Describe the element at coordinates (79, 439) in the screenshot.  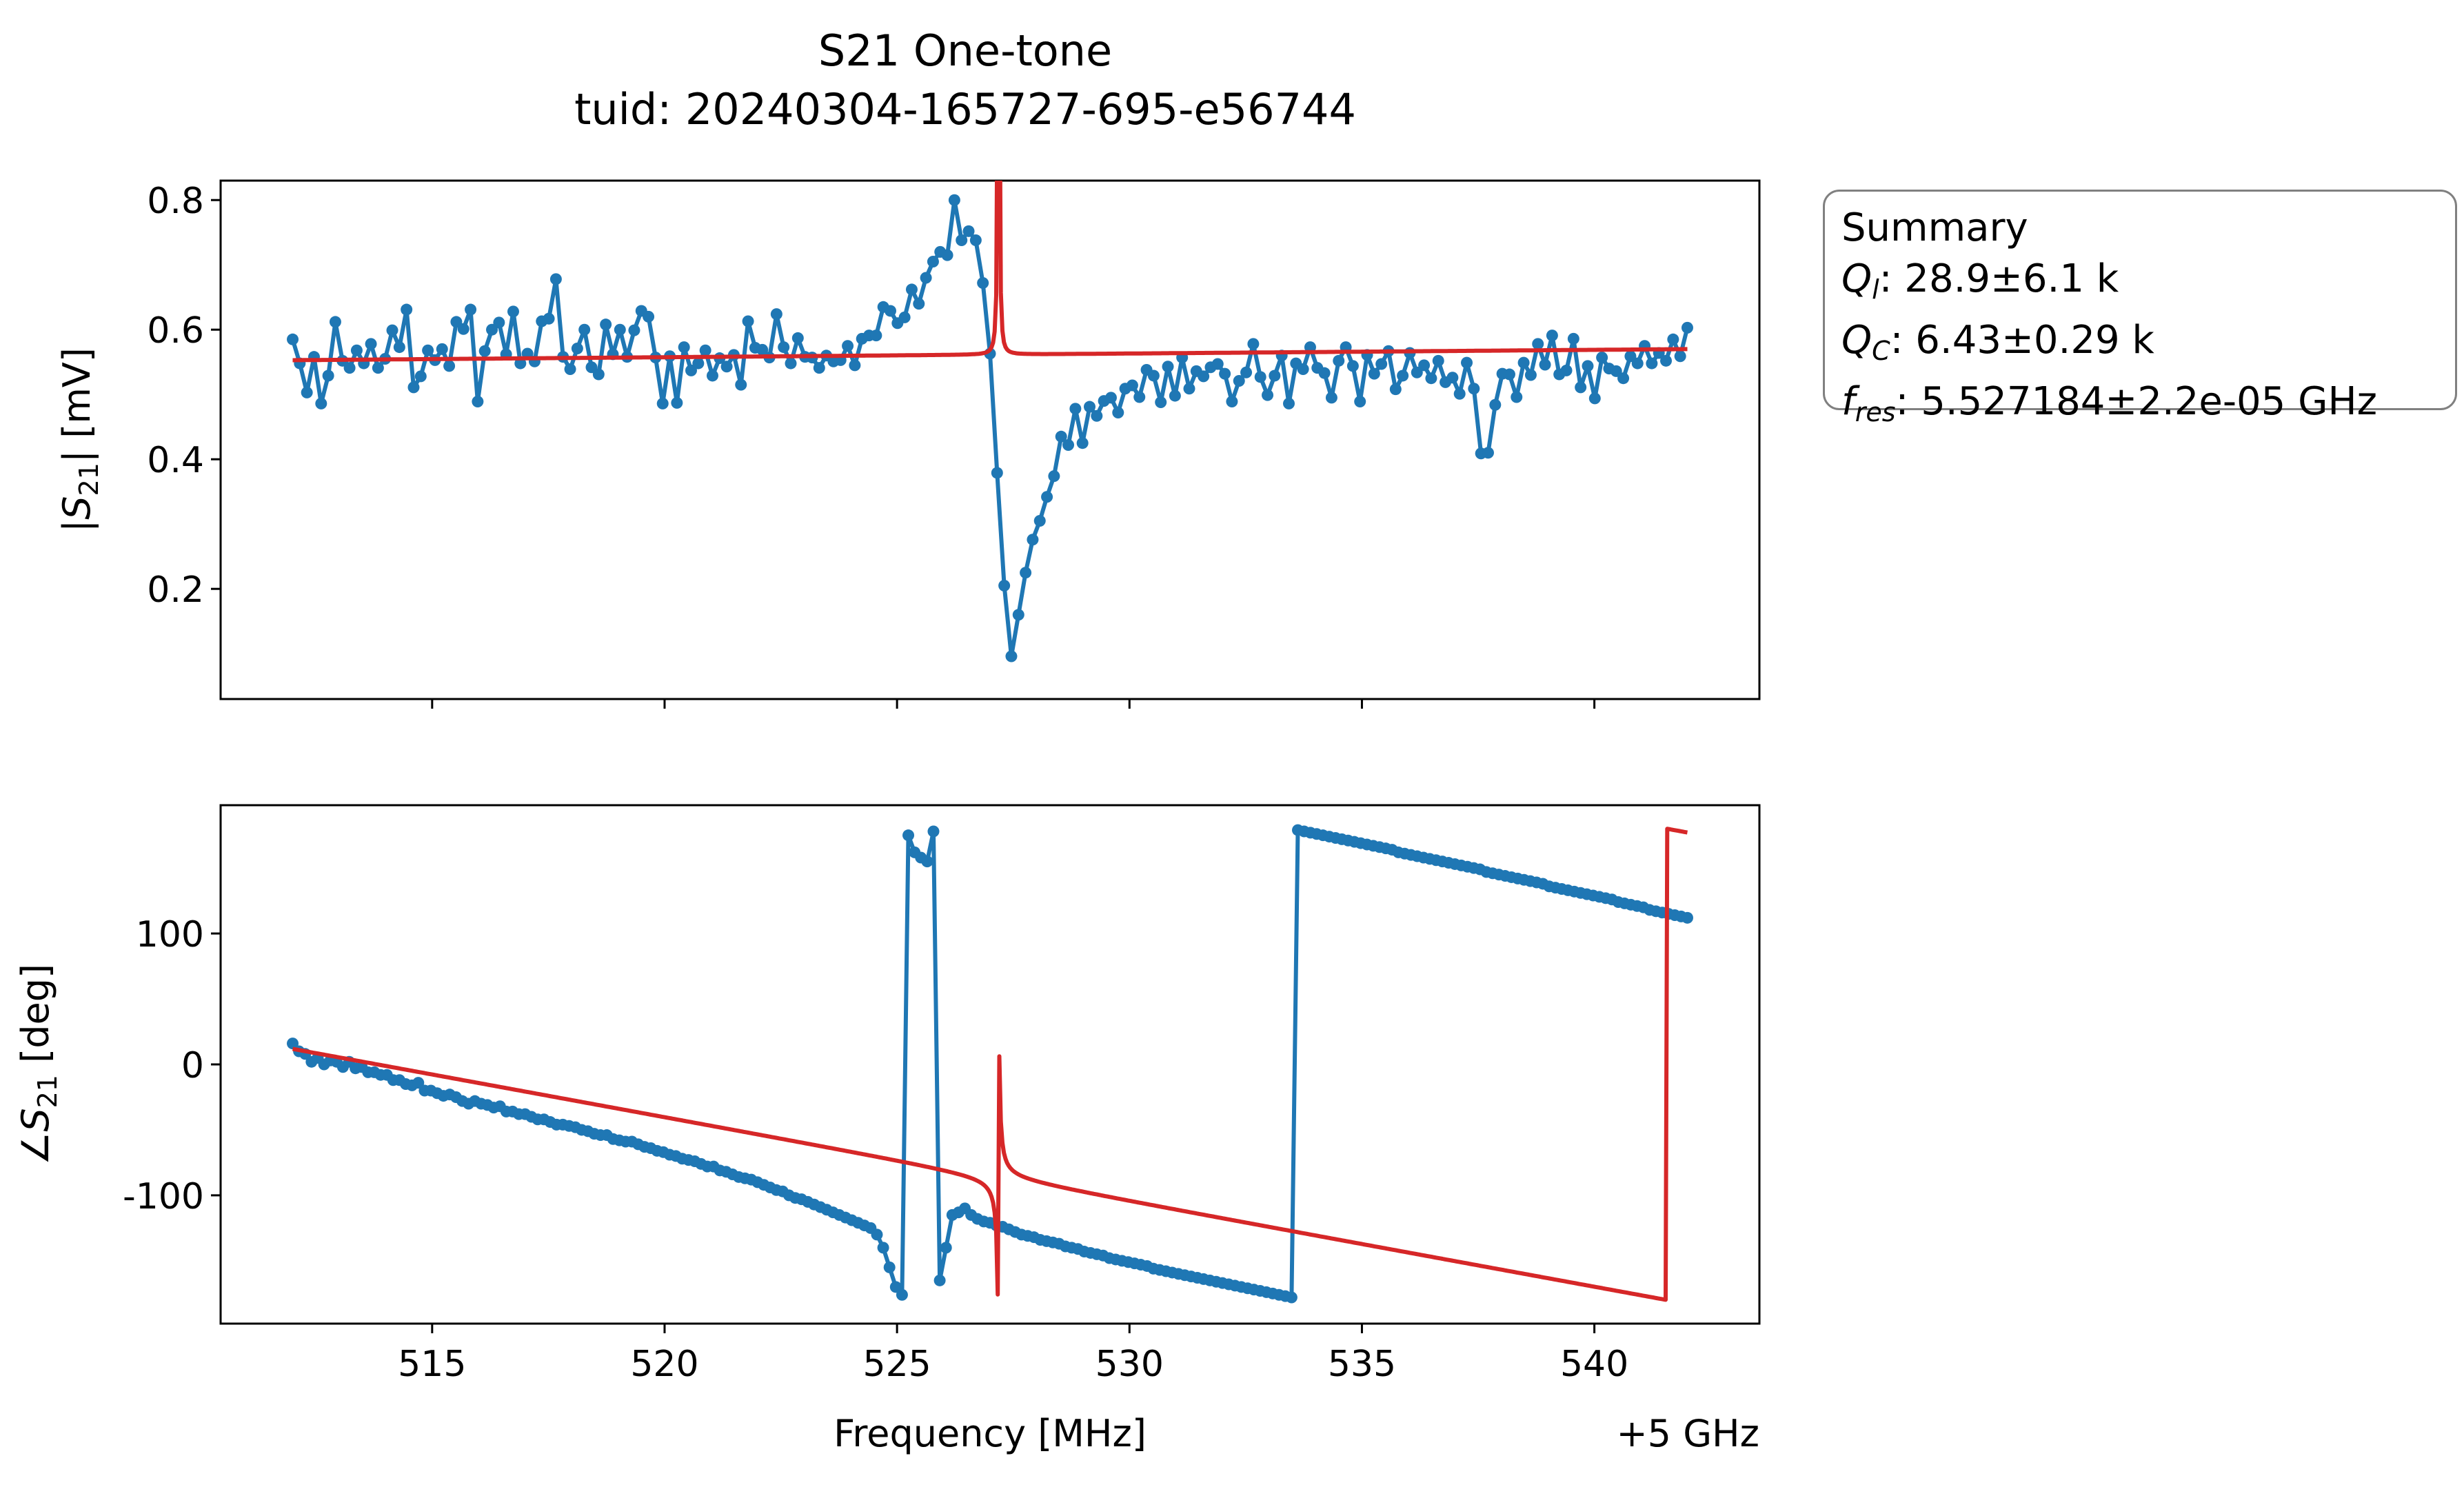
I see `magnitude-y-axis-label: |S21| [mV]` at that location.